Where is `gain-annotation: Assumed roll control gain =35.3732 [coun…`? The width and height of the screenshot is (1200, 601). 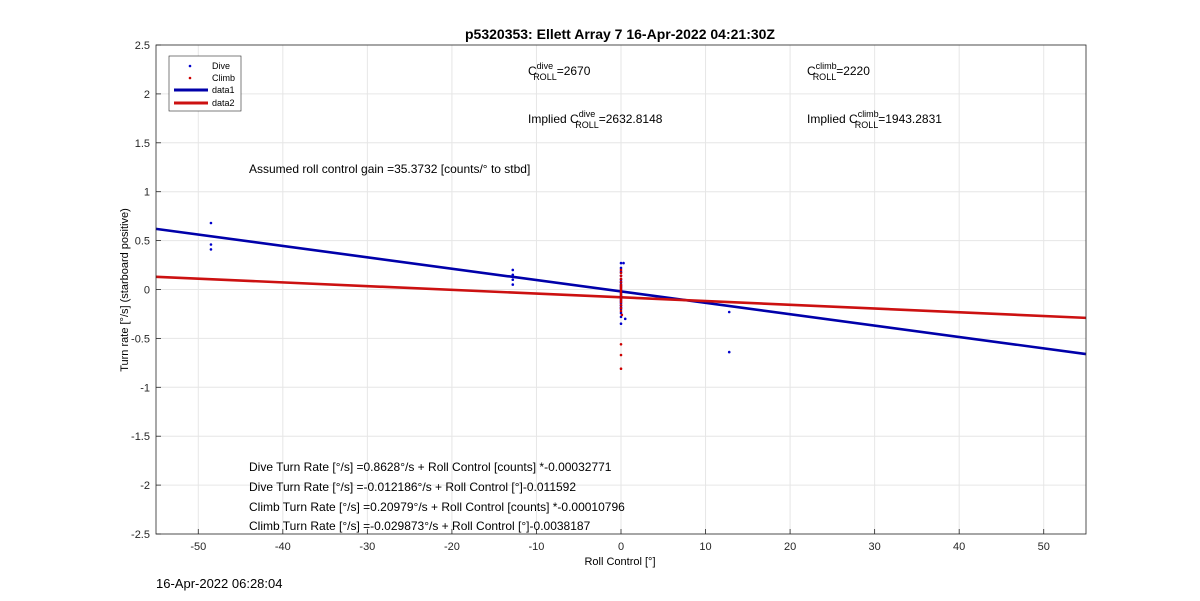
gain-annotation: Assumed roll control gain =35.3732 [coun… is located at coordinates (389, 169).